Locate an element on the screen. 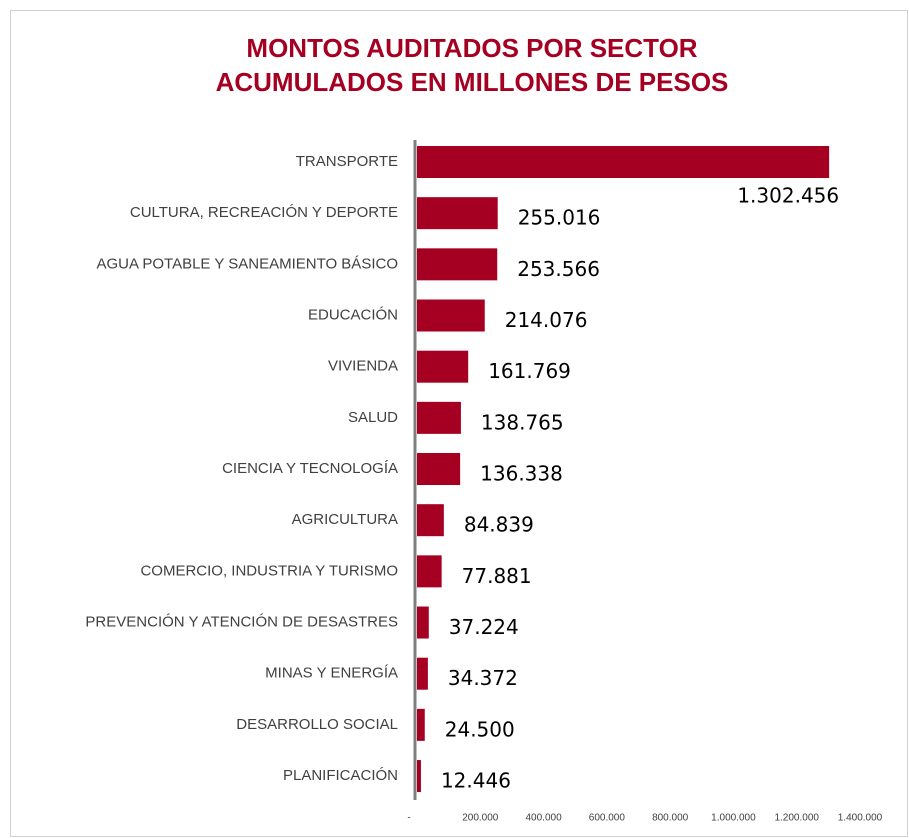  value-label: 161.769 is located at coordinates (529, 371).